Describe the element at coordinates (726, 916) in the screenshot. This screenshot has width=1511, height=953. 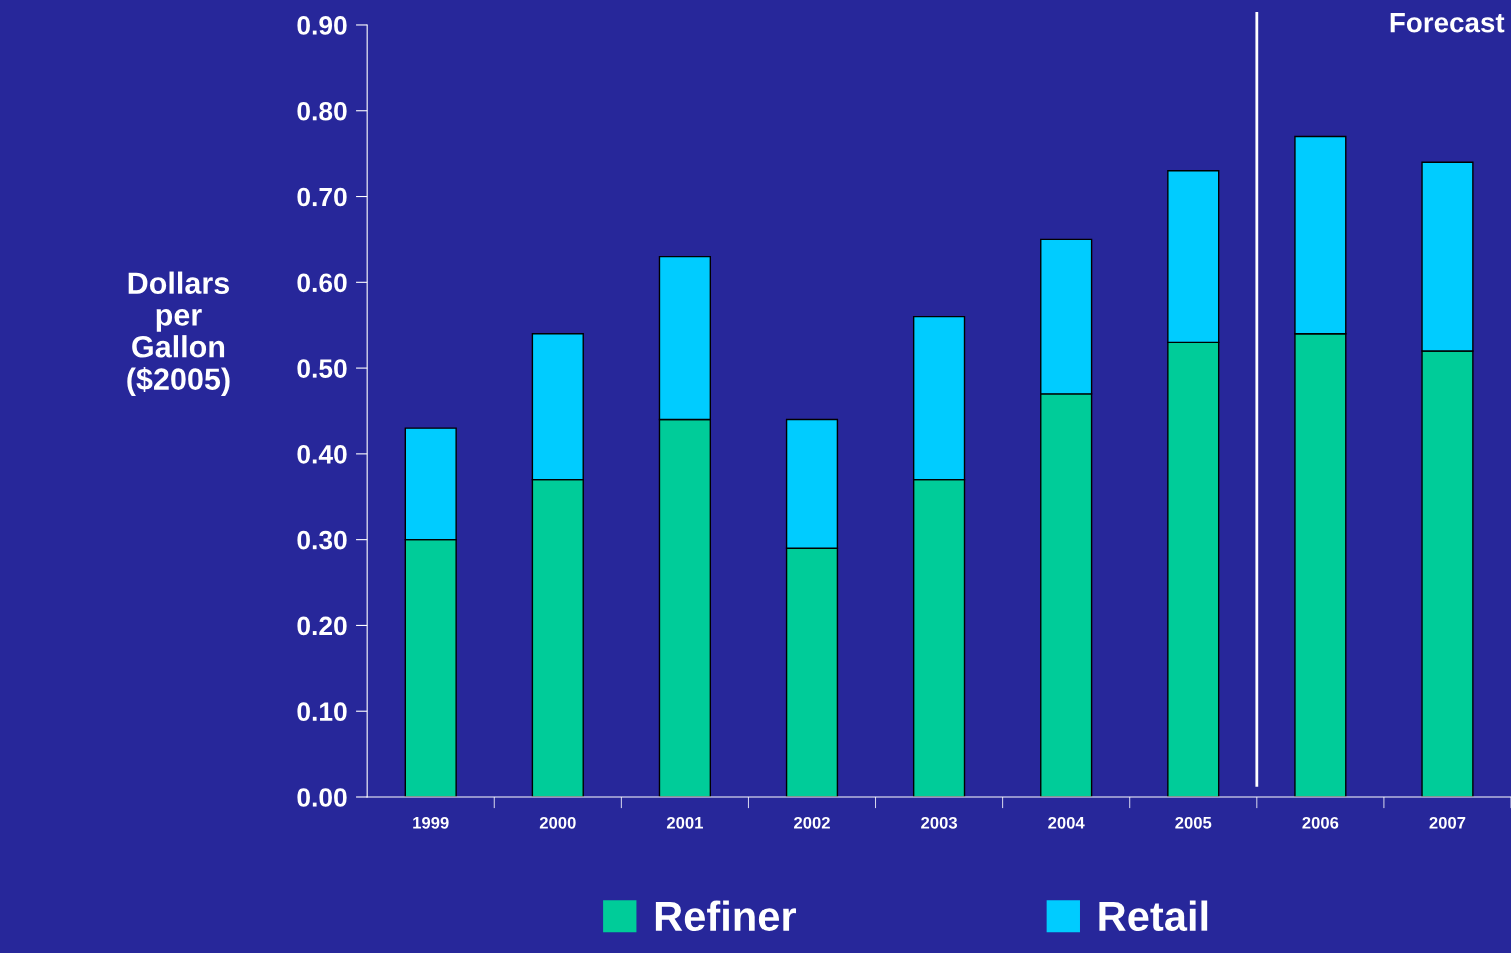
I see `legend-label: Refiner` at that location.